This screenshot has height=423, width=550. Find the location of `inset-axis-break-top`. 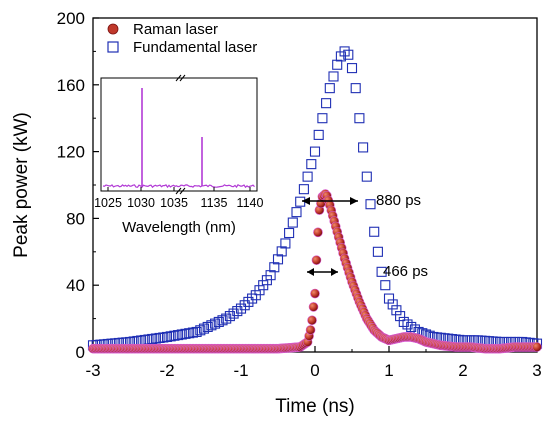

inset-axis-break-top is located at coordinates (180, 78).